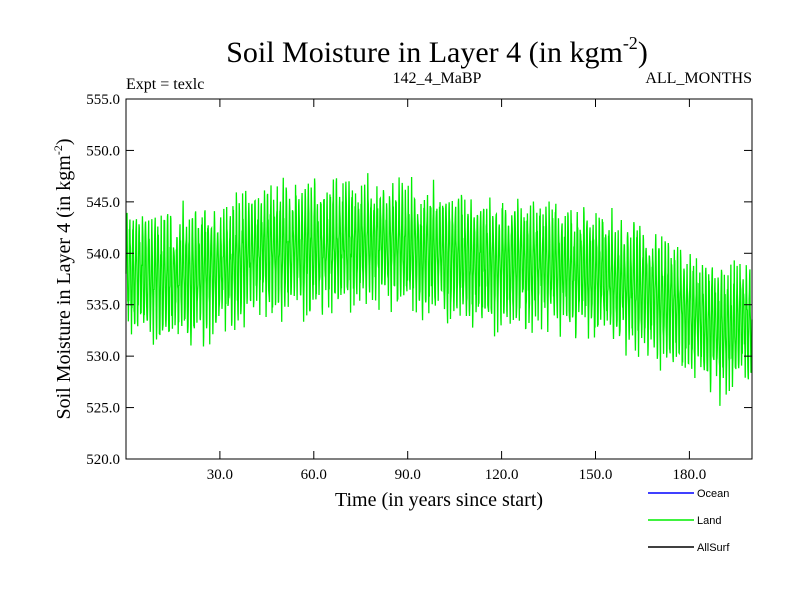 Image resolution: width=800 pixels, height=600 pixels. Describe the element at coordinates (689, 521) in the screenshot. I see `legend: Ocean Land AllSurf` at that location.